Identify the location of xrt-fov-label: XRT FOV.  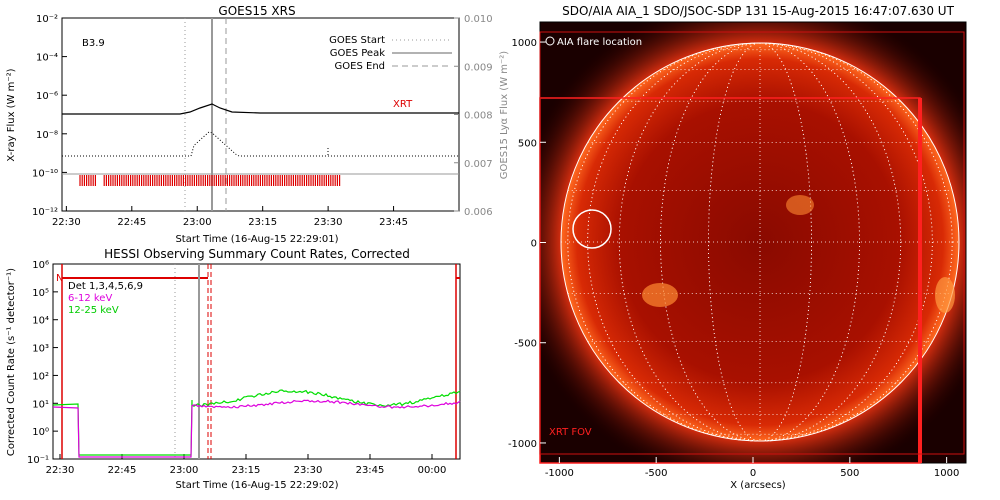
(570, 432).